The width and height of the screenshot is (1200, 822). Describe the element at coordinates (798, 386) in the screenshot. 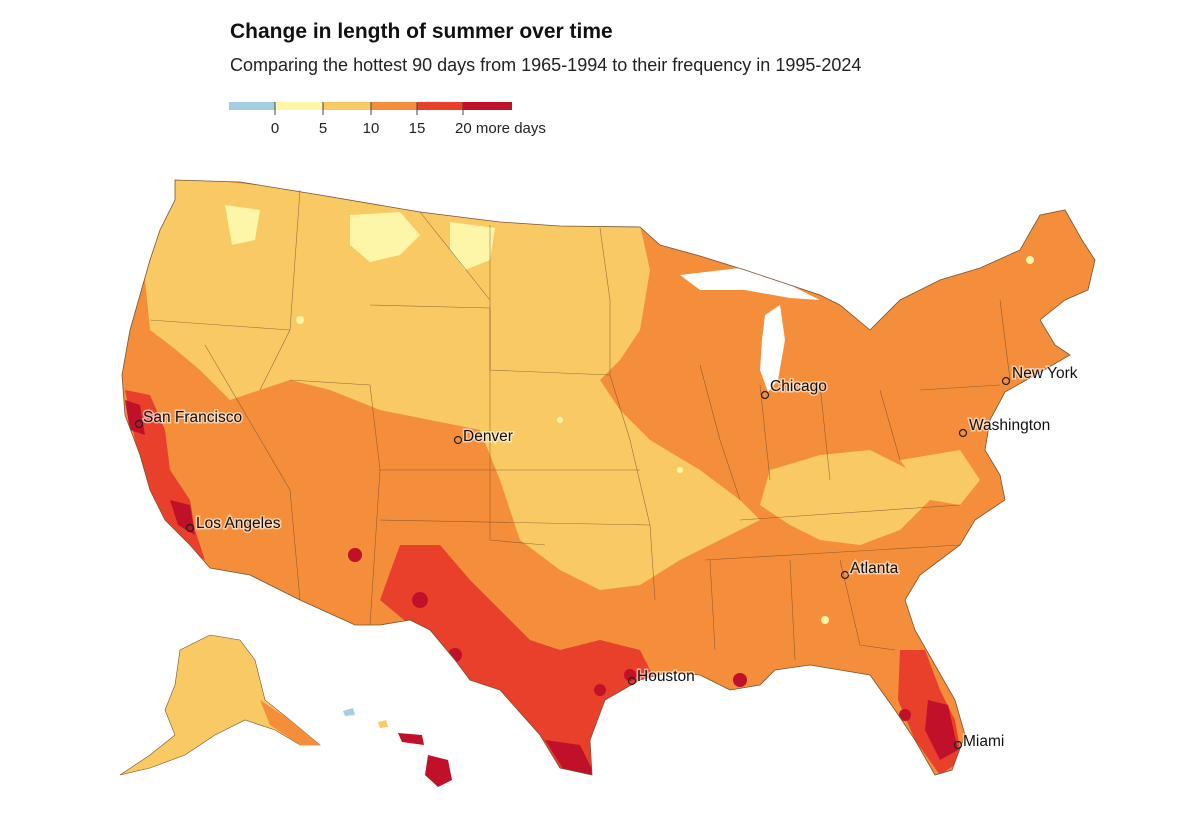

I see `city-label: Chicago` at that location.